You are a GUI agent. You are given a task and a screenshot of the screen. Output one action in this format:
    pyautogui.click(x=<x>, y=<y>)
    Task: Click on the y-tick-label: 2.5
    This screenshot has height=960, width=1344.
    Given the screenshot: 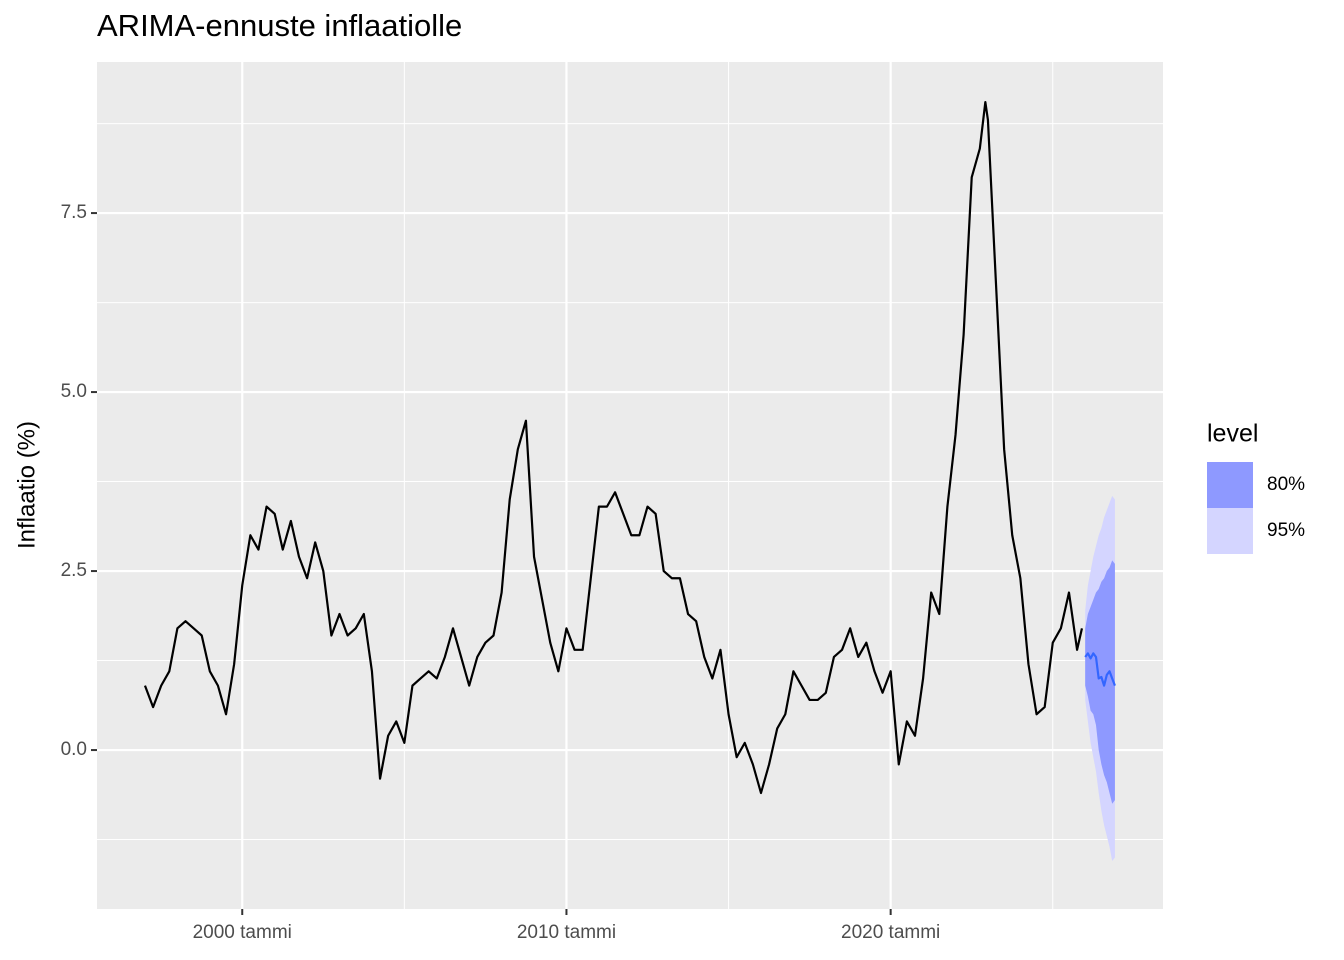 What is the action you would take?
    pyautogui.click(x=74, y=570)
    